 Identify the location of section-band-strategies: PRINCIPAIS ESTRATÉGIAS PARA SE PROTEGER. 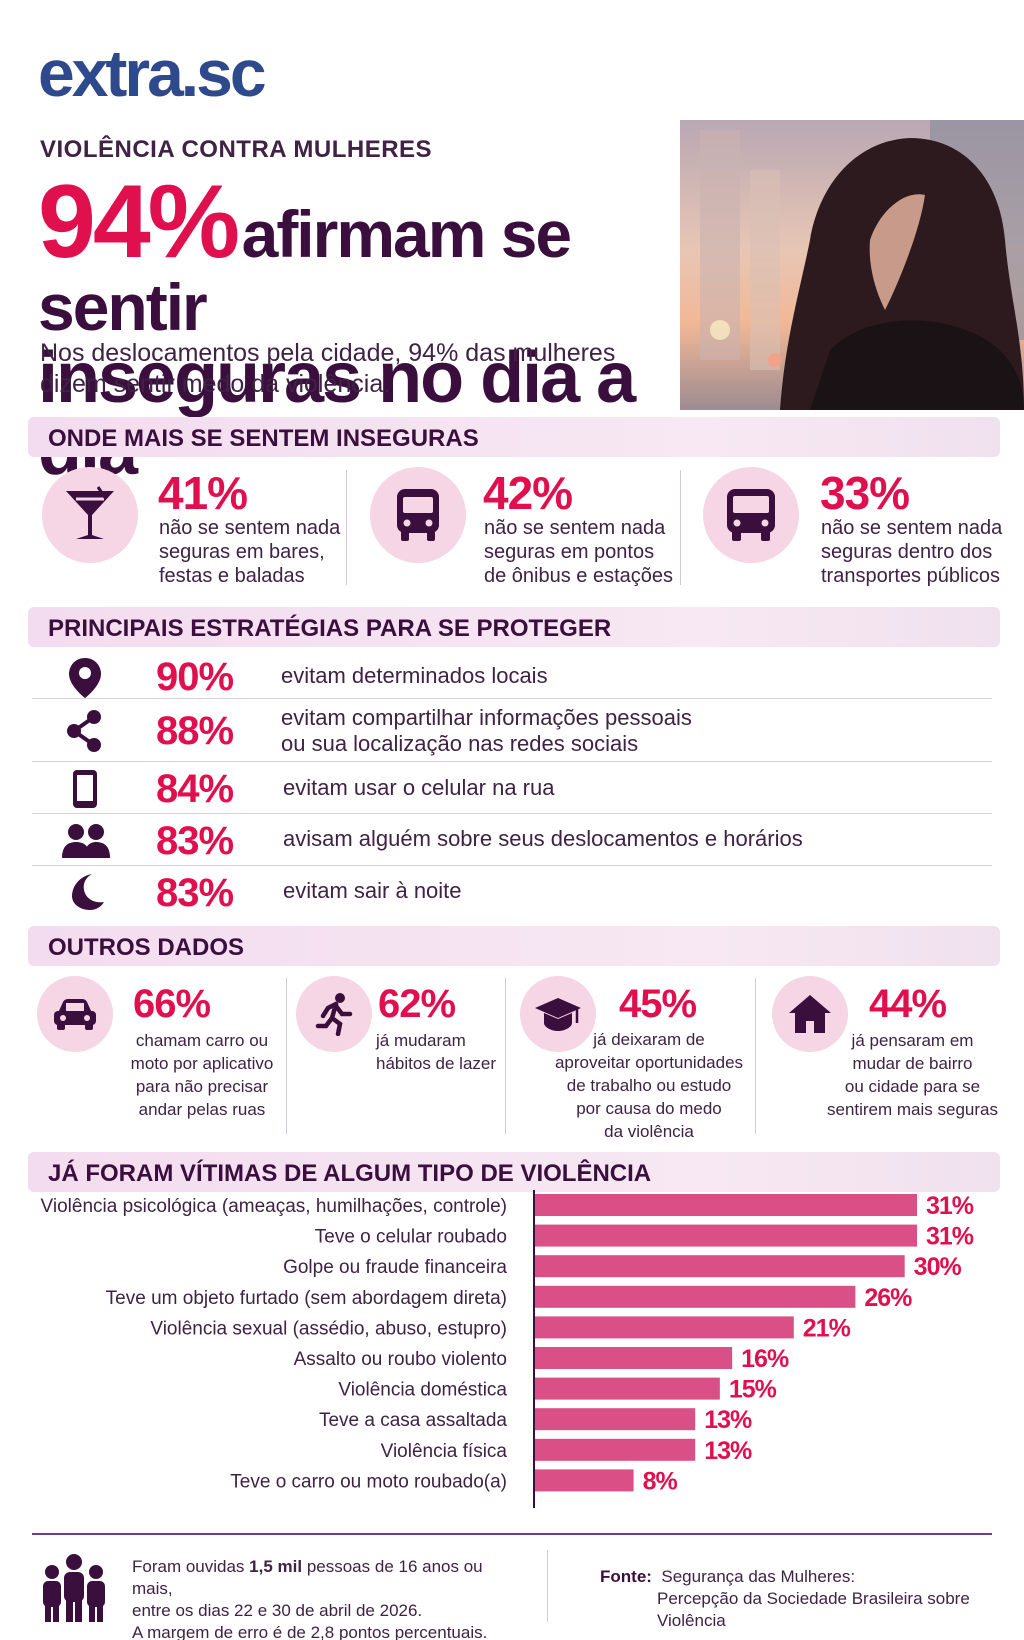
(514, 627).